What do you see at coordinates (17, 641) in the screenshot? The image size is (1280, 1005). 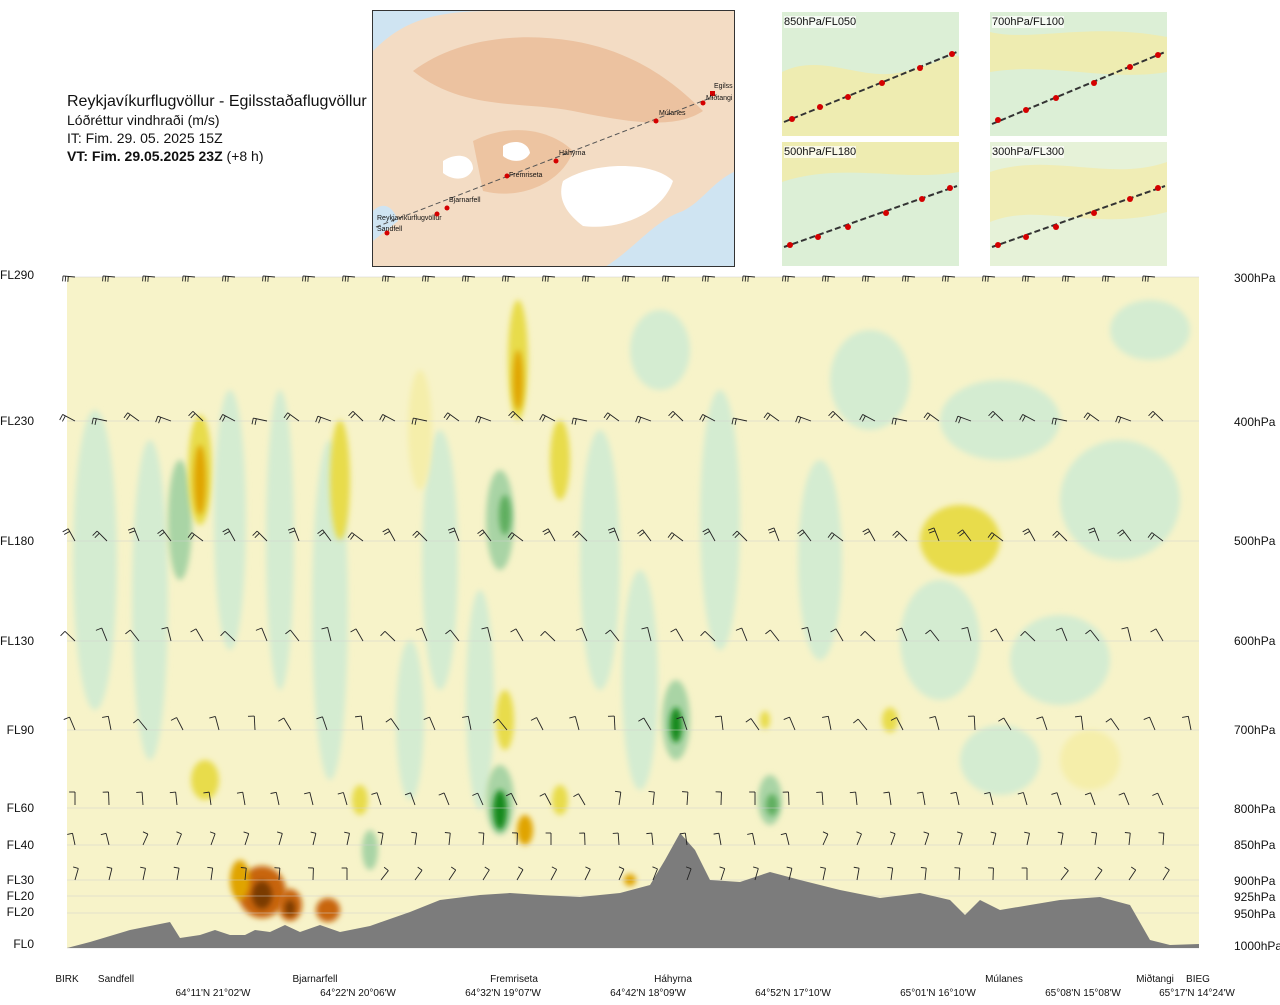 I see `fl-label: FL130` at bounding box center [17, 641].